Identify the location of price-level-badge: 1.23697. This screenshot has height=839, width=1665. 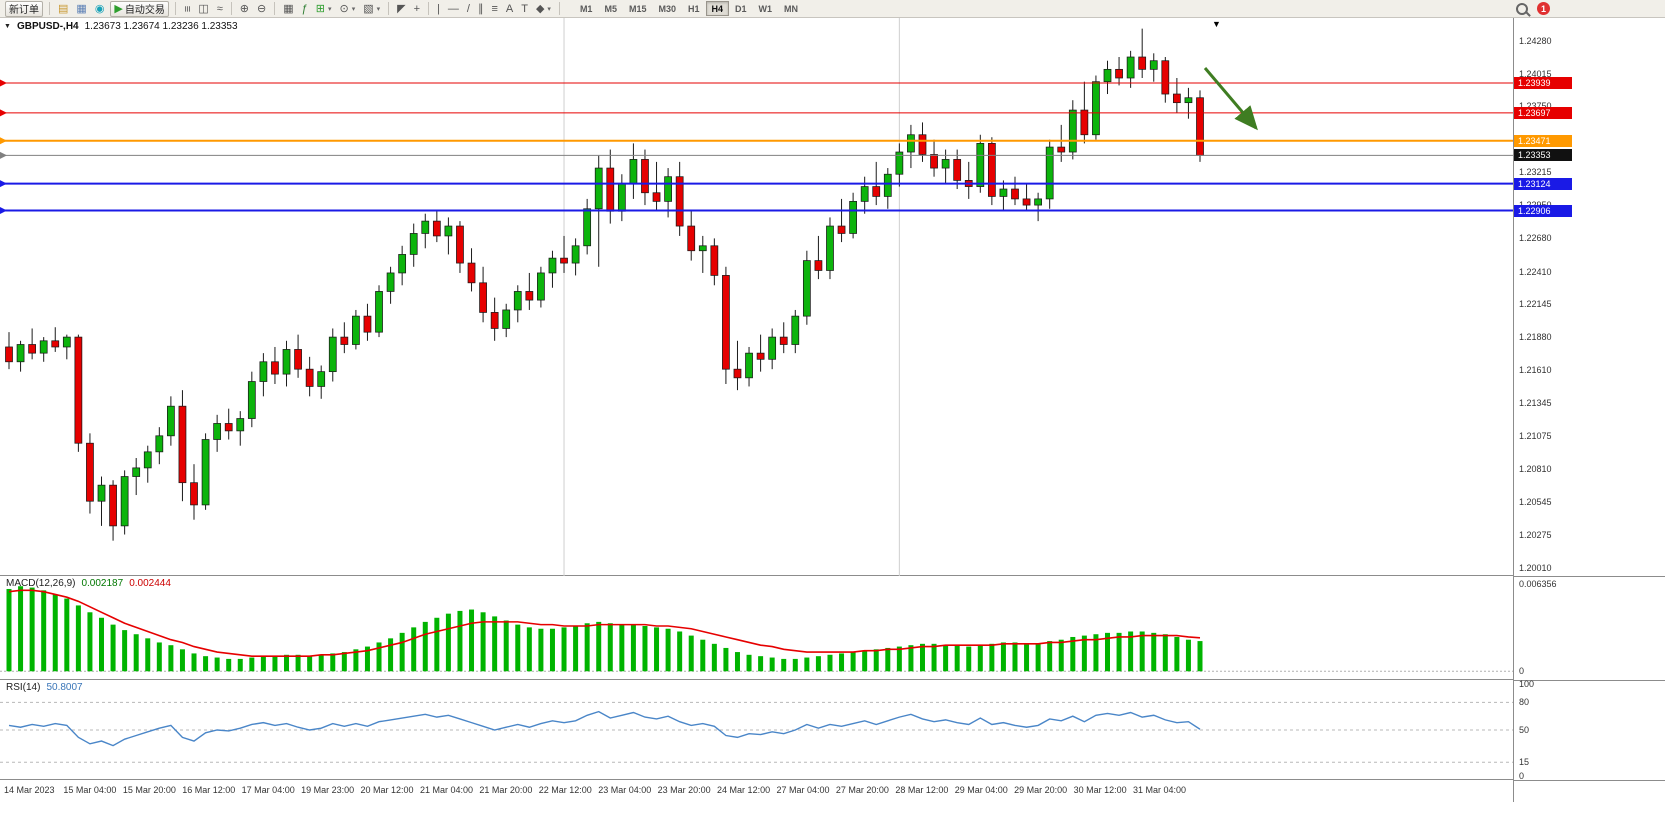
(1543, 112).